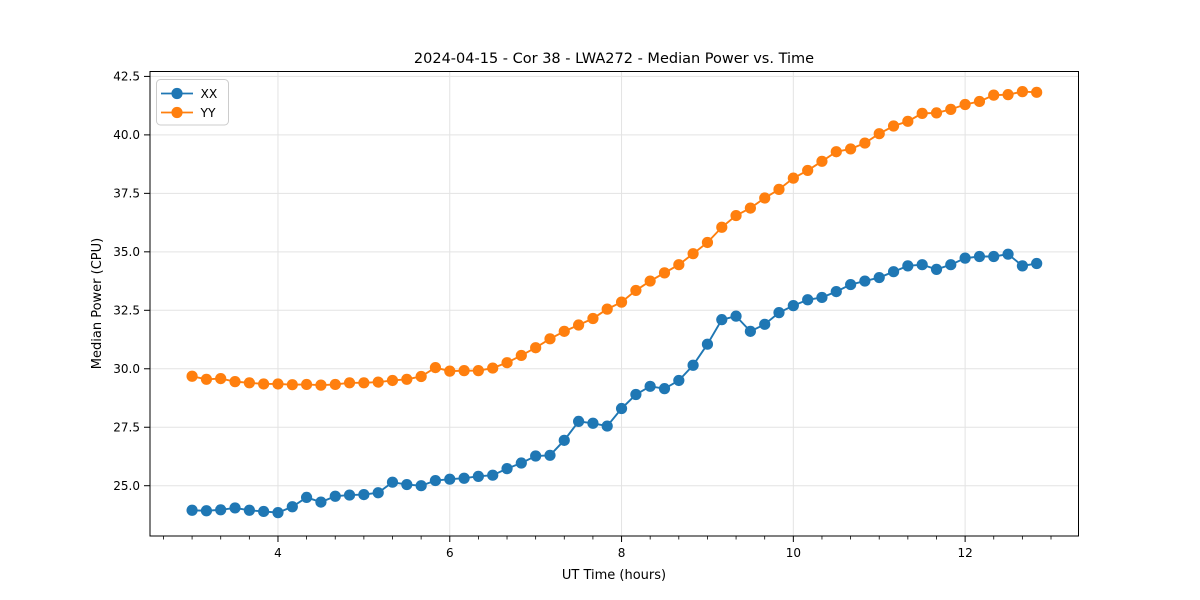 The height and width of the screenshot is (600, 1200). Describe the element at coordinates (614, 575) in the screenshot. I see `x-axis-label: UT Time (hours)` at that location.